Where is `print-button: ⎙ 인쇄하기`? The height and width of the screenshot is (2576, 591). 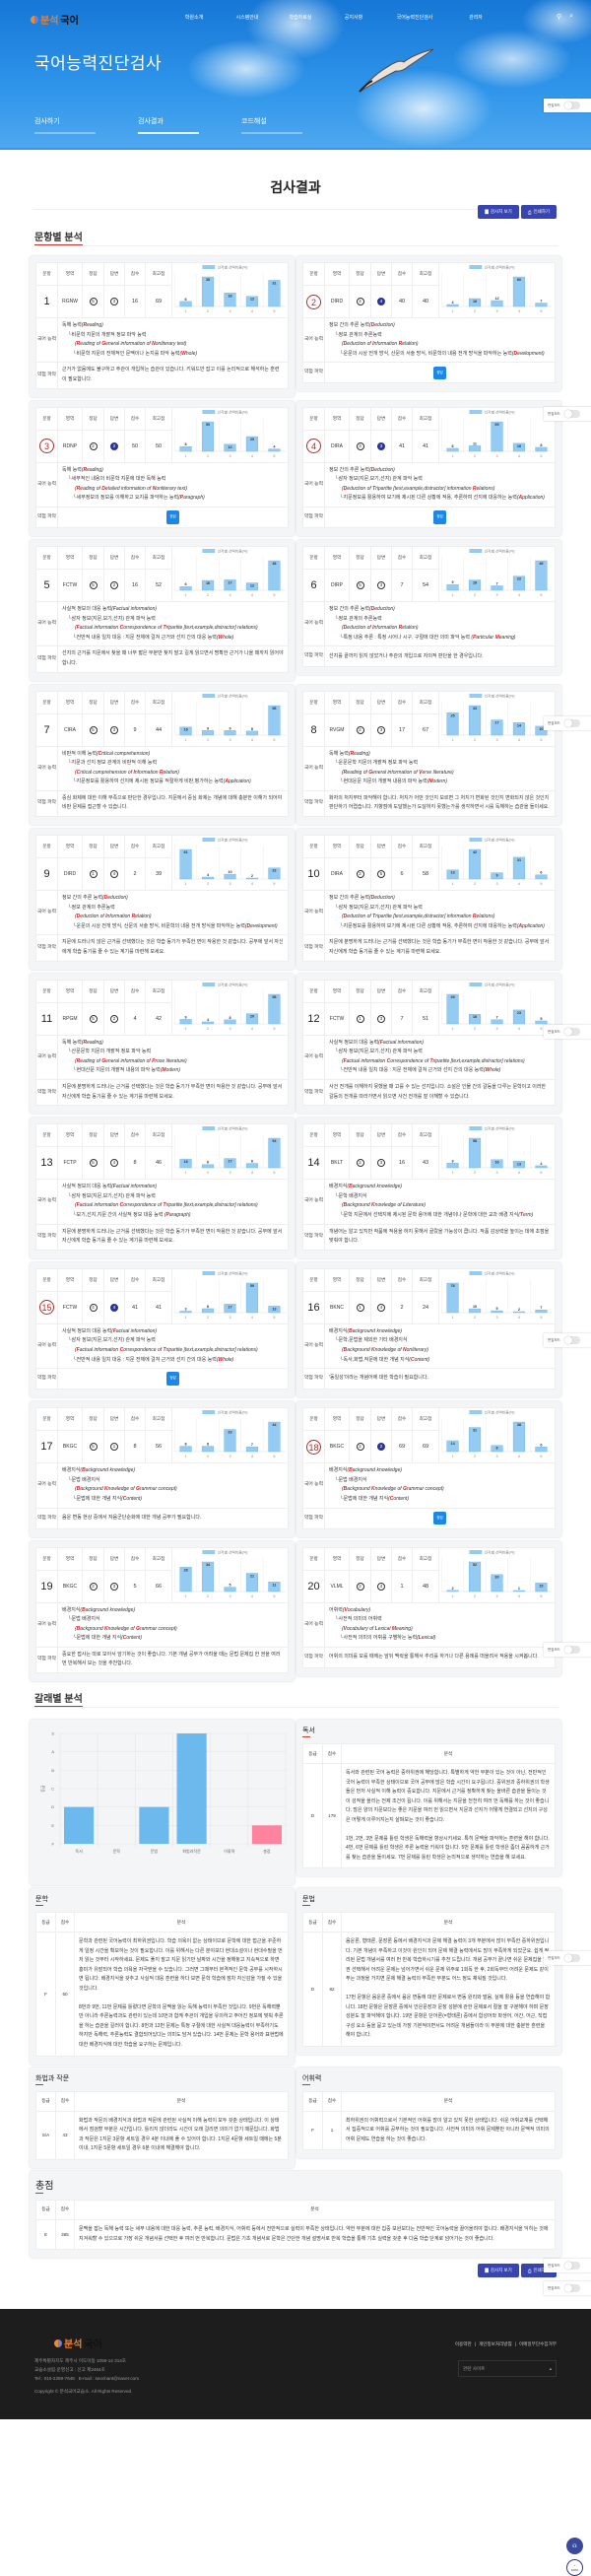
print-button: ⎙ 인쇄하기 is located at coordinates (538, 212).